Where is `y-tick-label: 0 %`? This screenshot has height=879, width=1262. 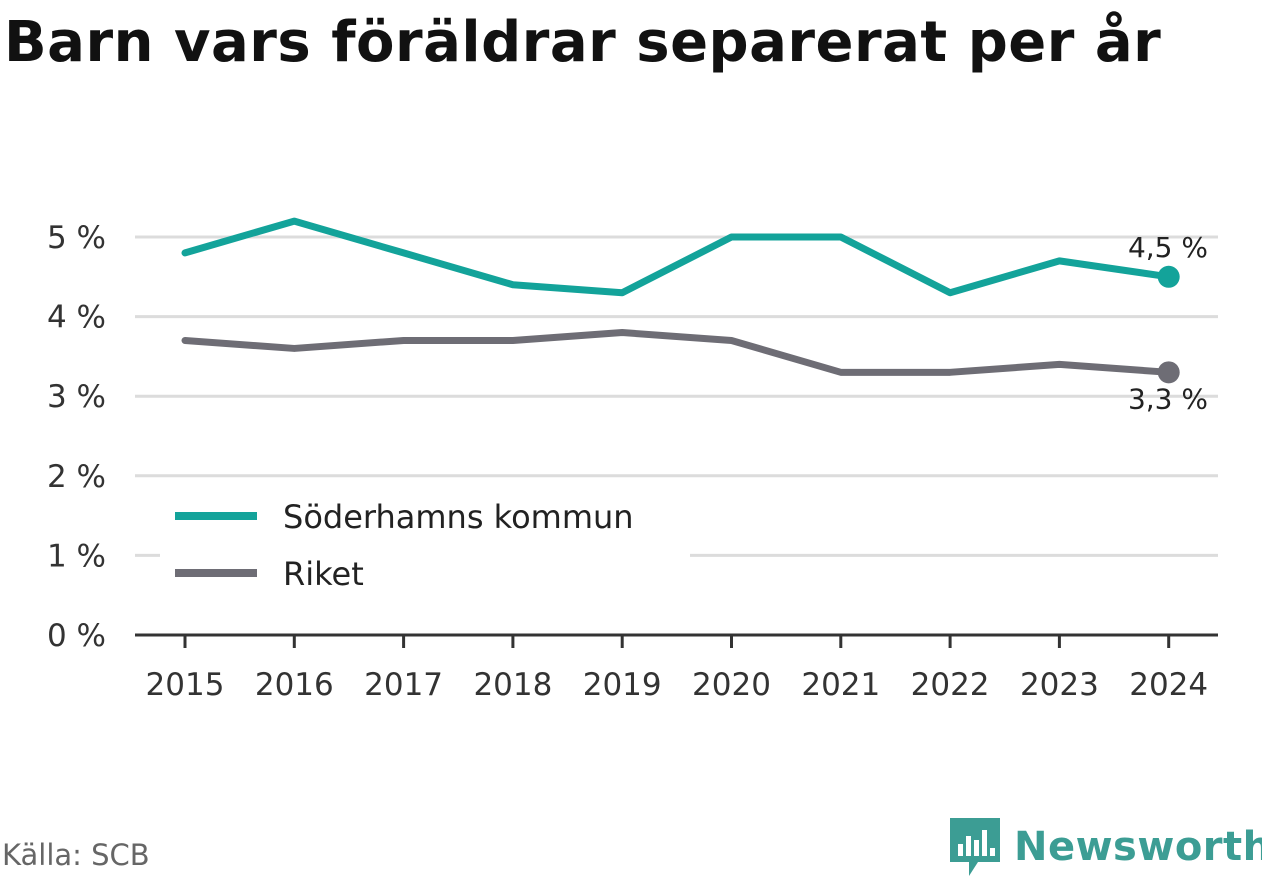
y-tick-label: 0 % is located at coordinates (76, 636).